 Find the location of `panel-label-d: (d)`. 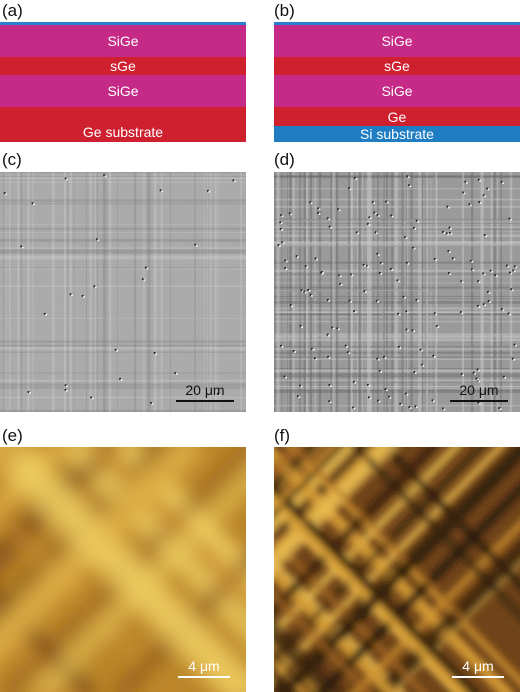

panel-label-d: (d) is located at coordinates (284, 159).